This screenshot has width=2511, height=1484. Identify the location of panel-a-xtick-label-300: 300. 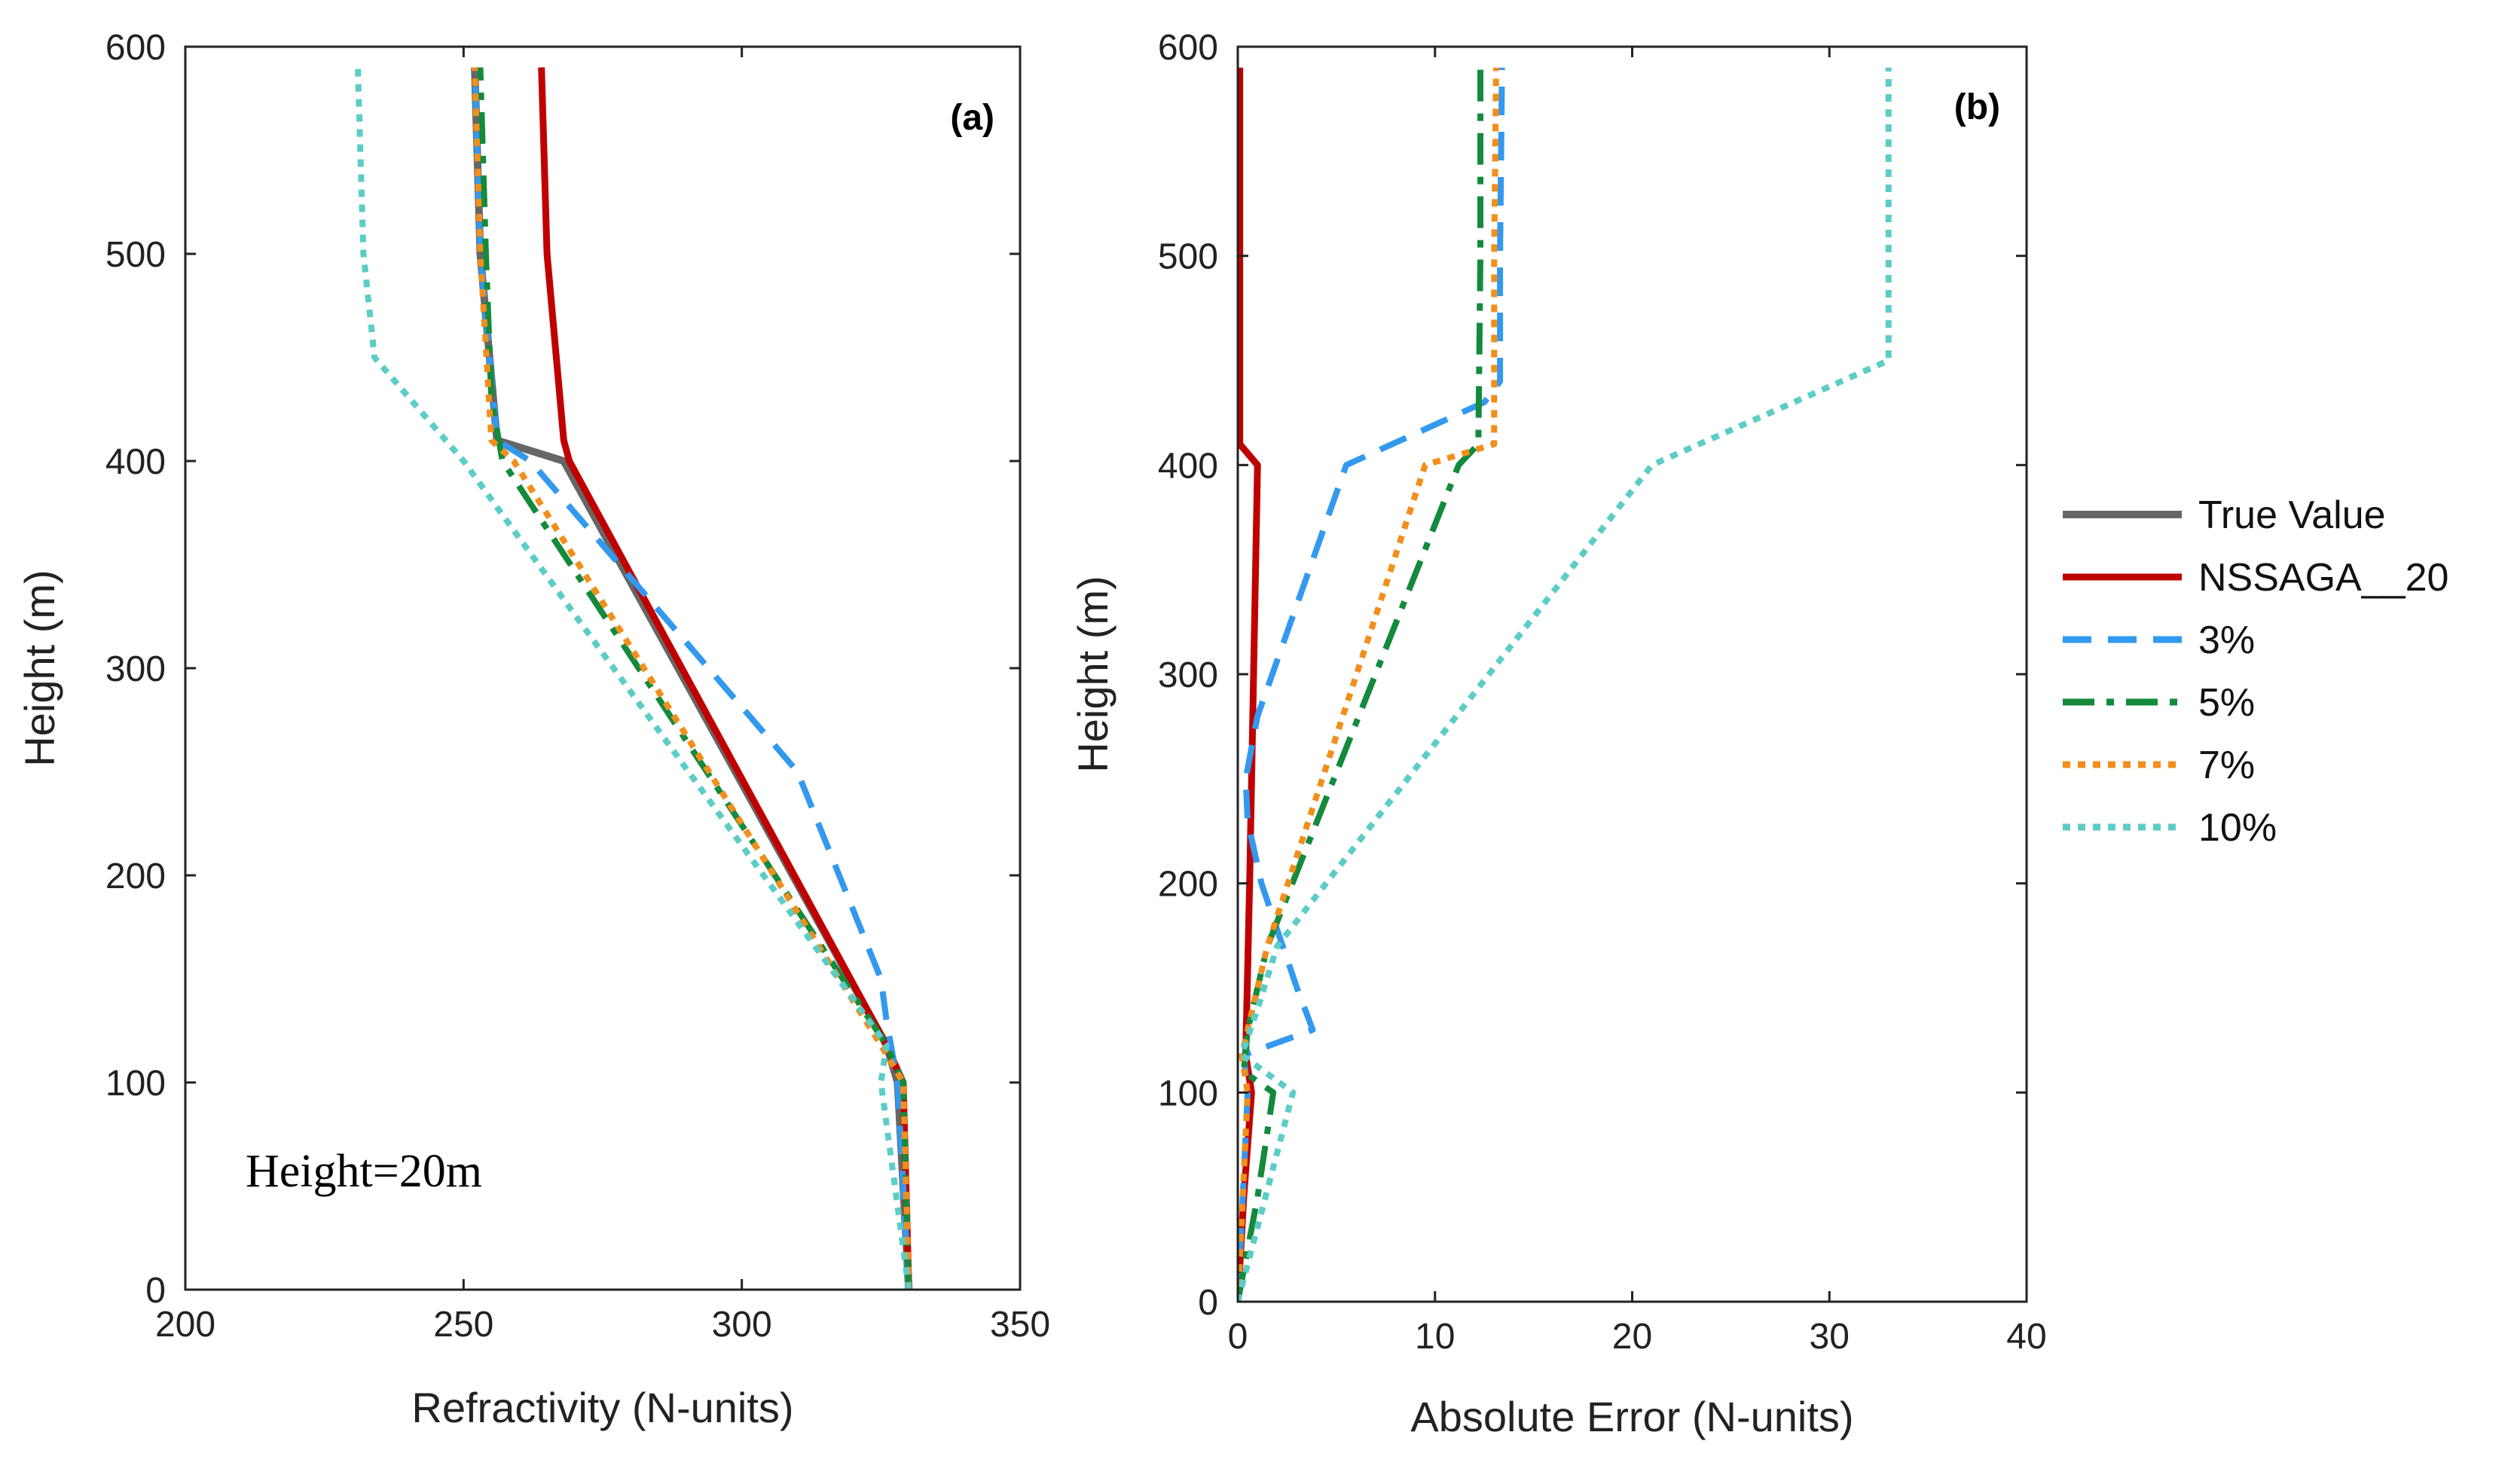
(742, 1325).